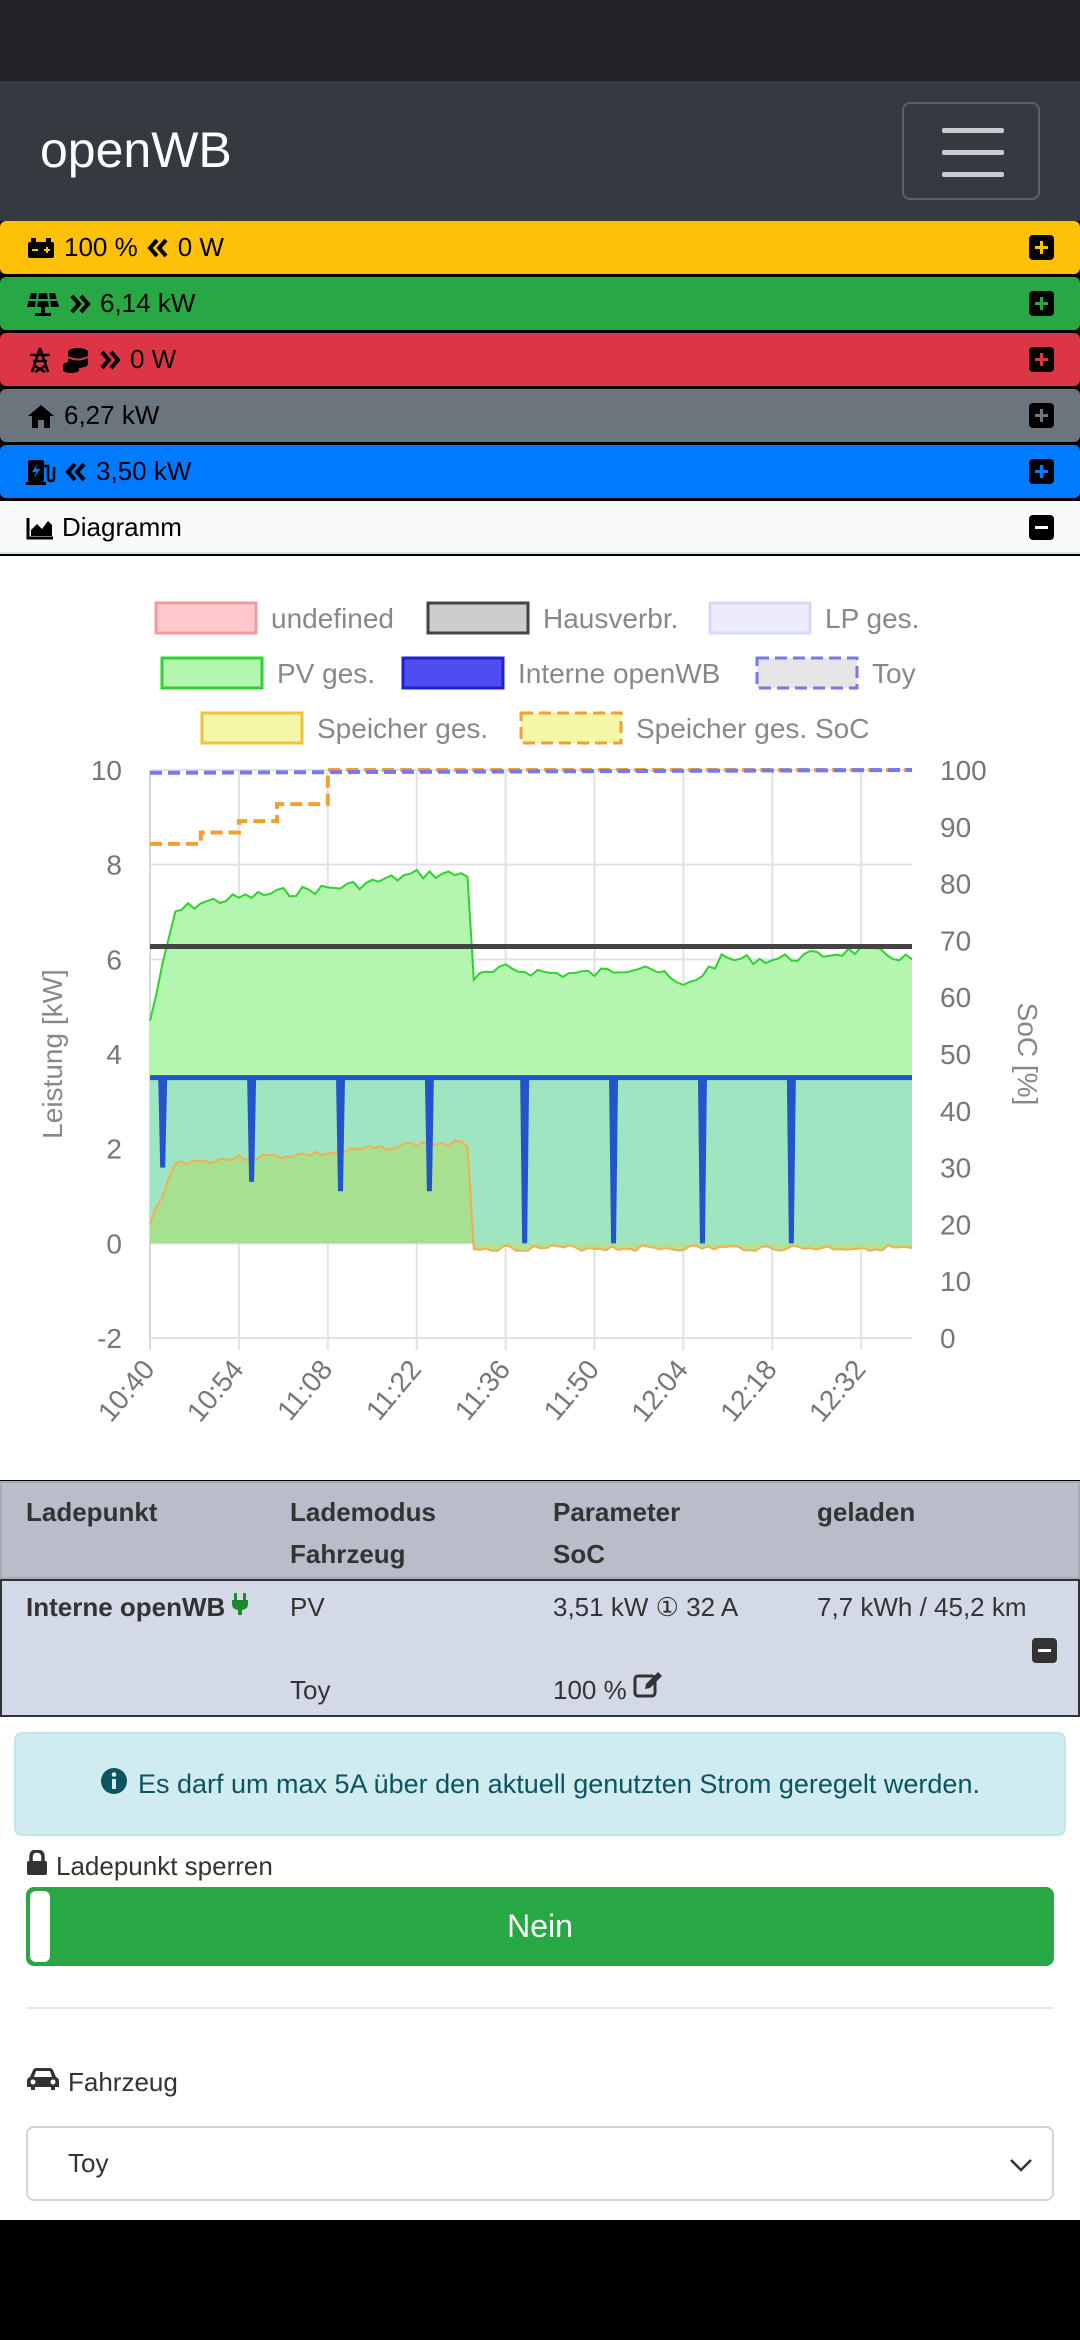 The width and height of the screenshot is (1080, 2340). What do you see at coordinates (41, 416) in the screenshot?
I see `home-icon` at bounding box center [41, 416].